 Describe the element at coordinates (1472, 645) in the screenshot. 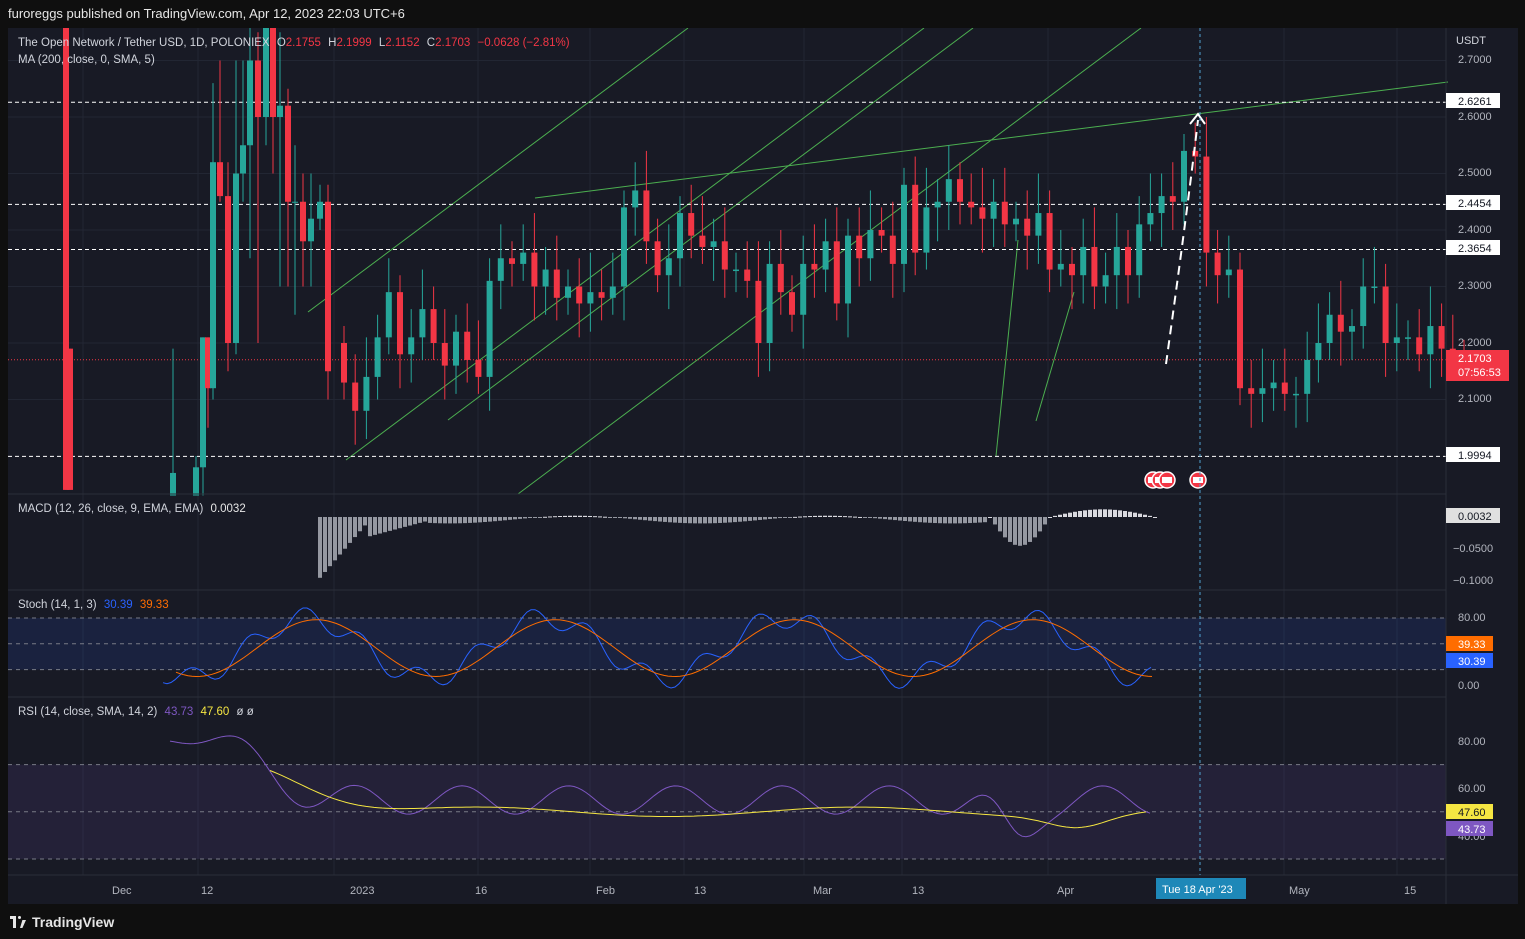

I see `stoch-d-badge-label: 39.33` at that location.